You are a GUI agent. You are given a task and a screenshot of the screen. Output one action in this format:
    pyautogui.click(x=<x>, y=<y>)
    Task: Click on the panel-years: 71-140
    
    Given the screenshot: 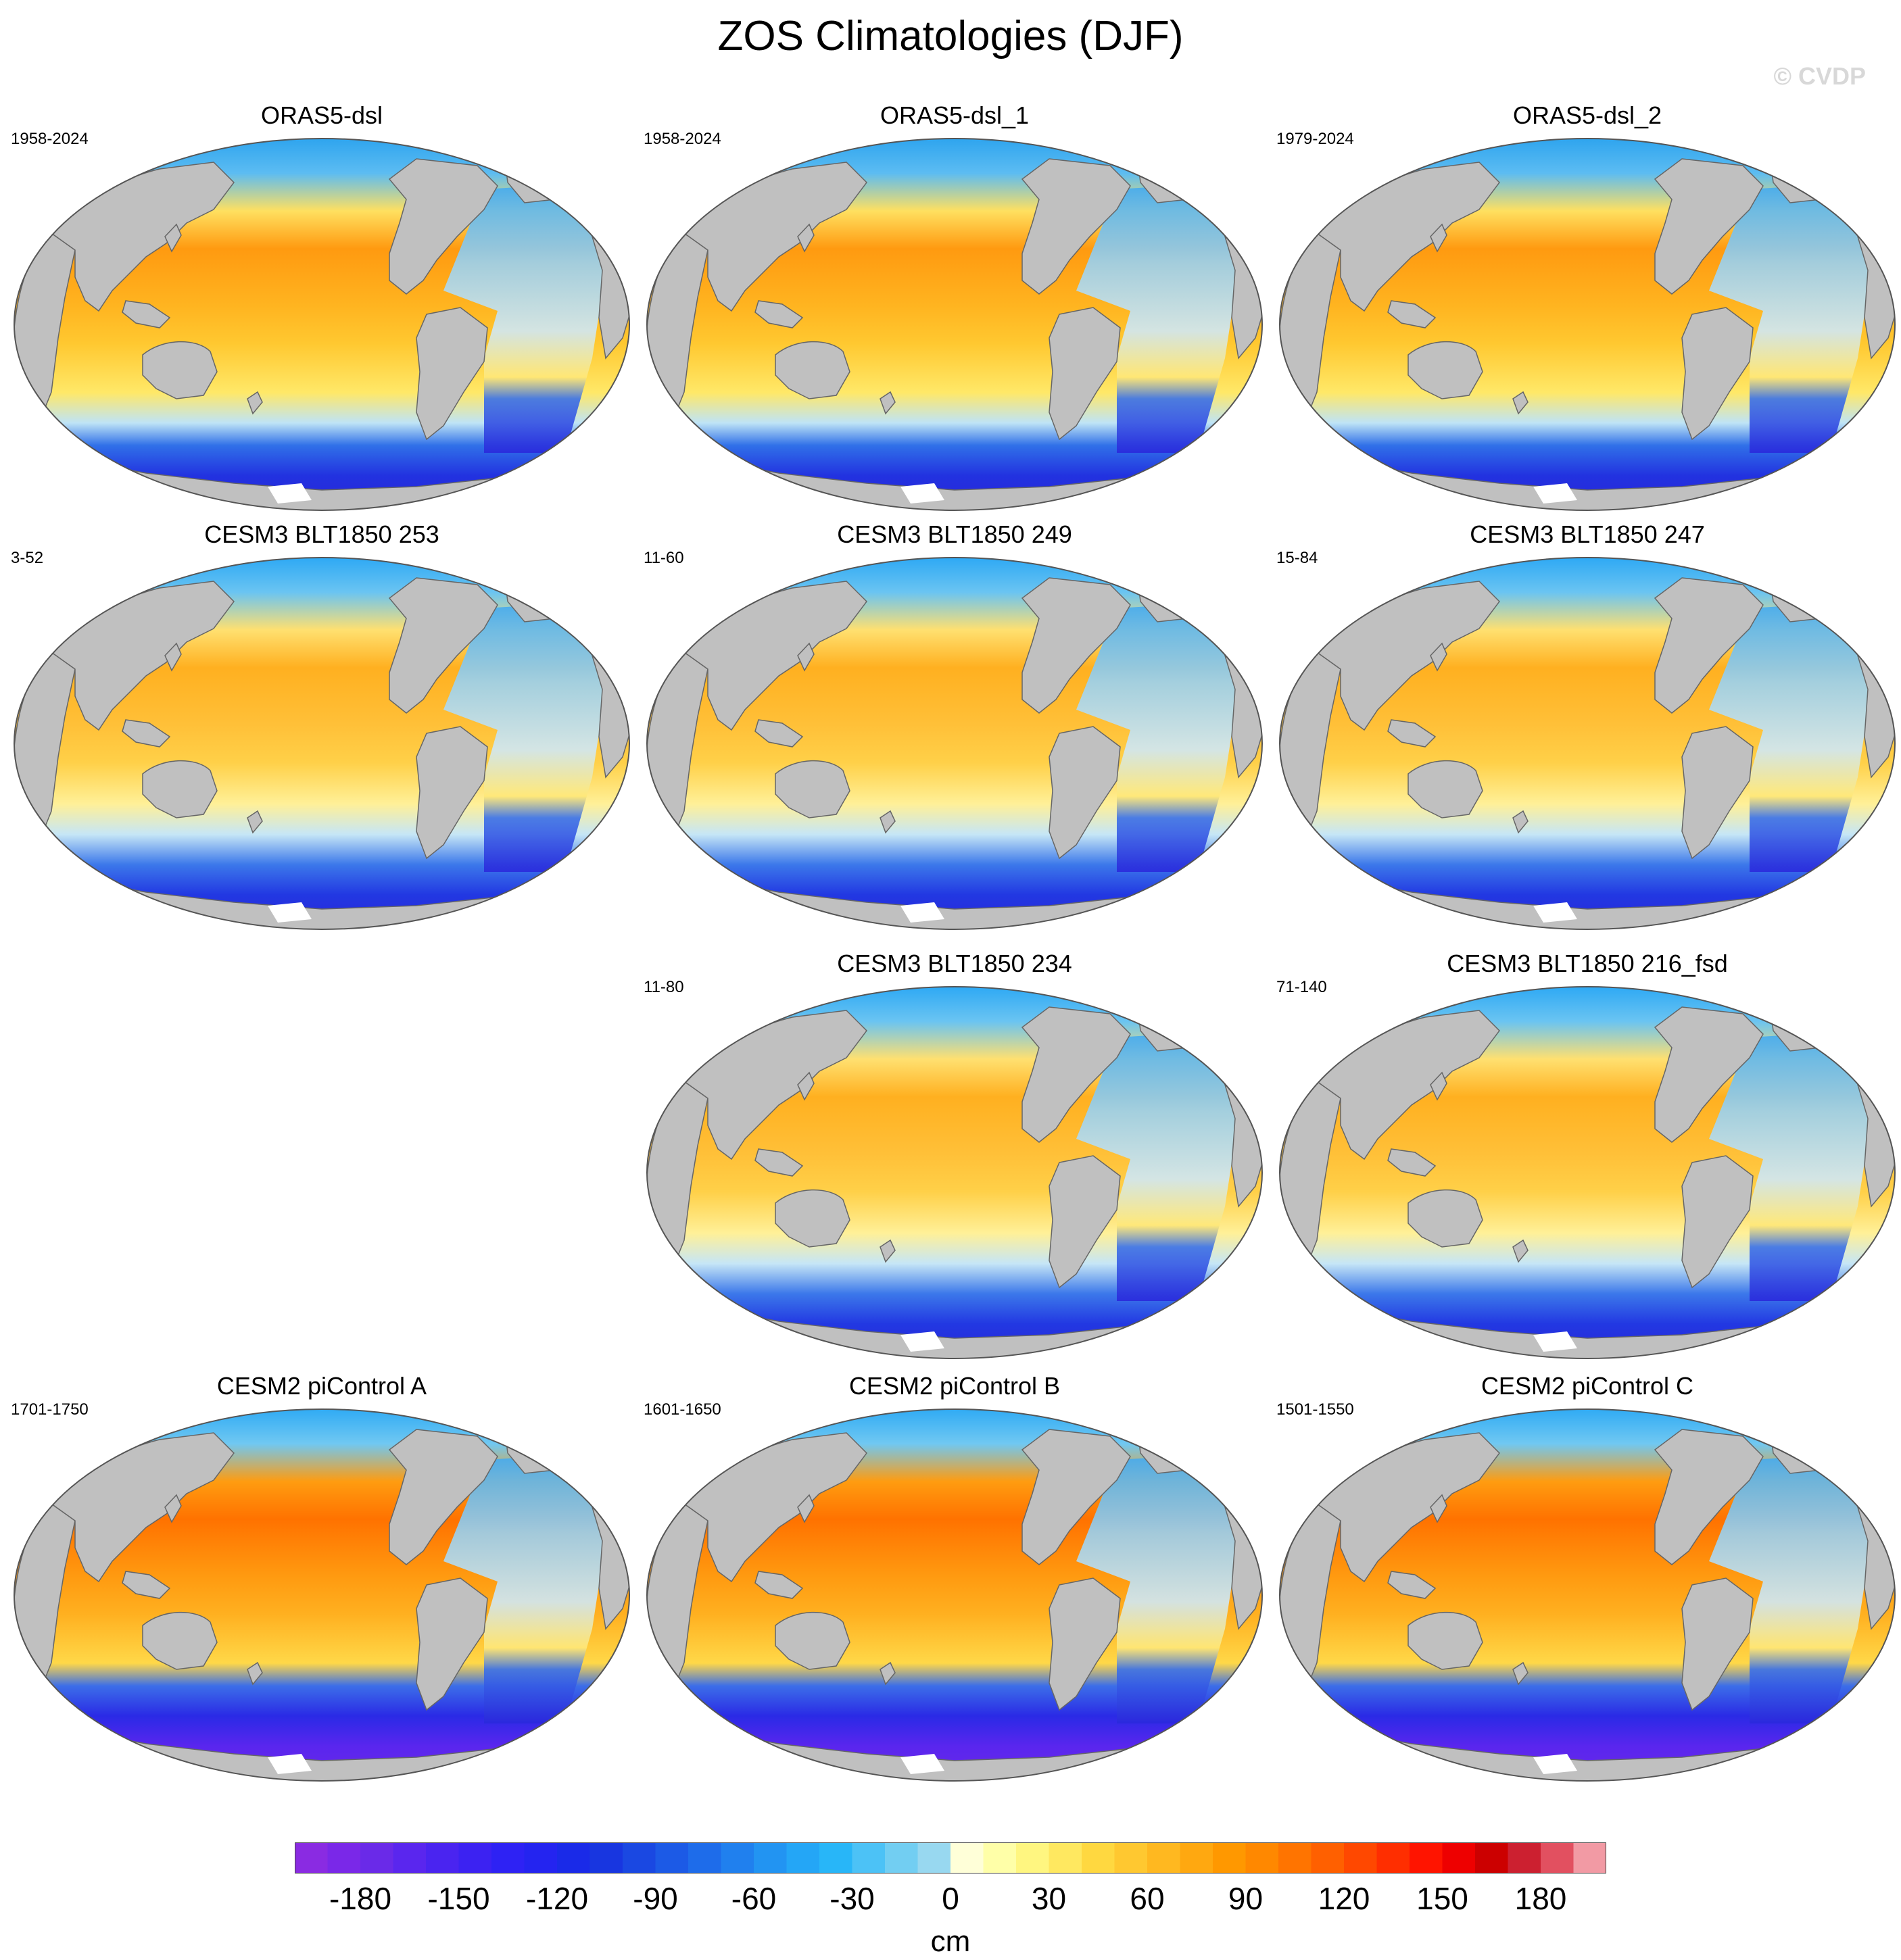 What is the action you would take?
    pyautogui.click(x=1301, y=987)
    